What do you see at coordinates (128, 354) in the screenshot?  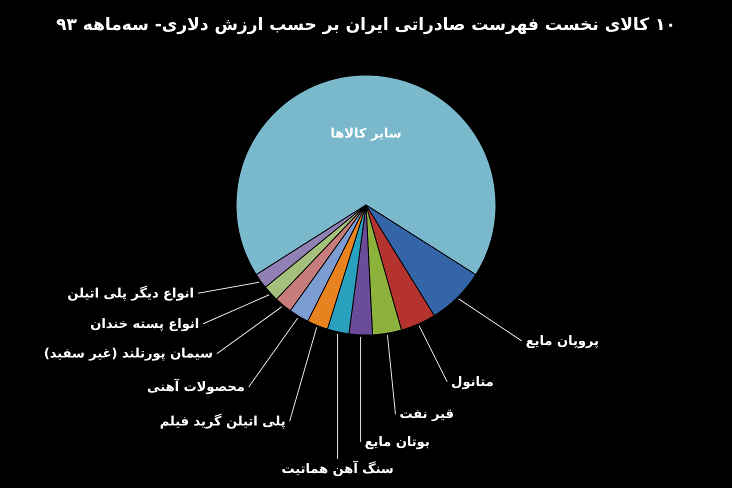 I see `slice-label: سیمان پورتلند (غیر سفید)` at bounding box center [128, 354].